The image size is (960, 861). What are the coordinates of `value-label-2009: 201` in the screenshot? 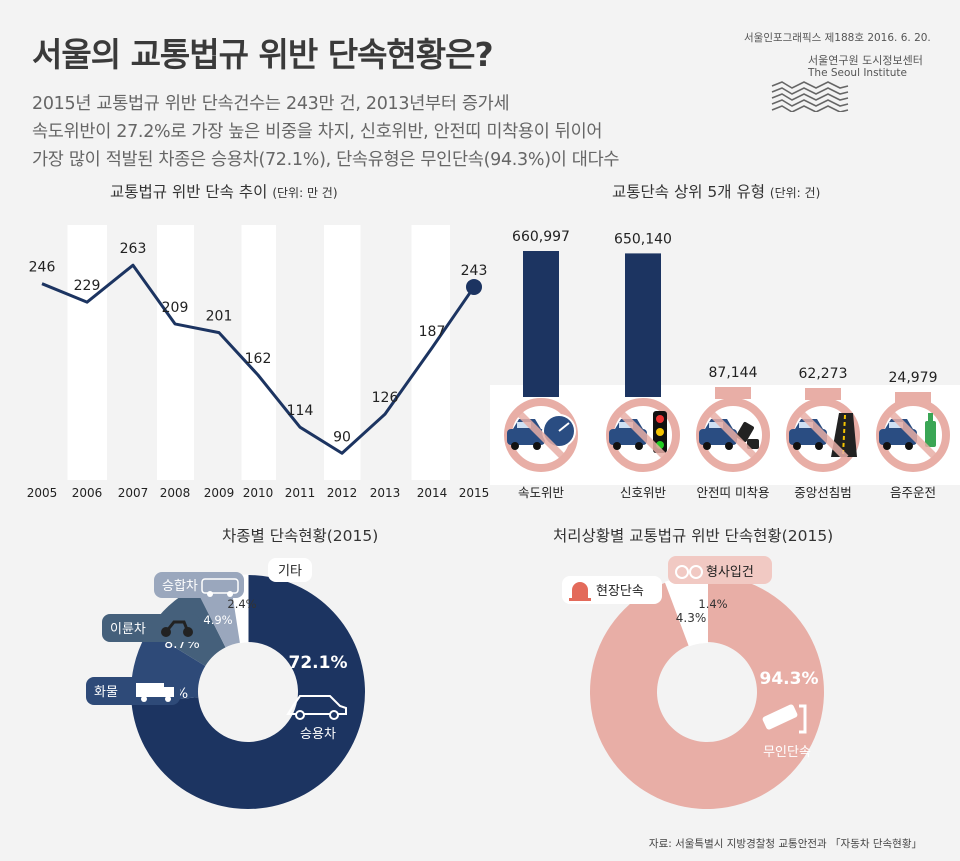 It's located at (219, 317).